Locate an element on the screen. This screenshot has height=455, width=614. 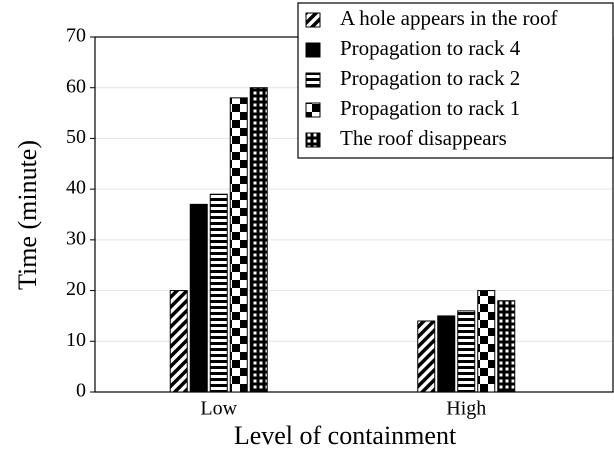
x-axis-label: Level of containment is located at coordinates (345, 435).